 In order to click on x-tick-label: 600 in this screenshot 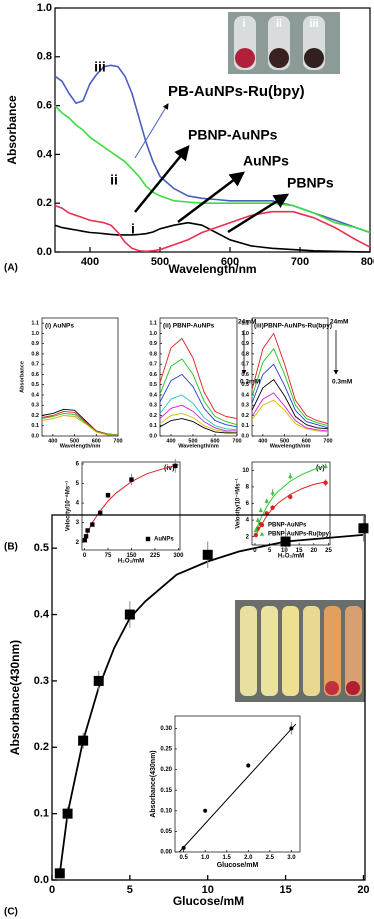, I will do `click(230, 262)`.